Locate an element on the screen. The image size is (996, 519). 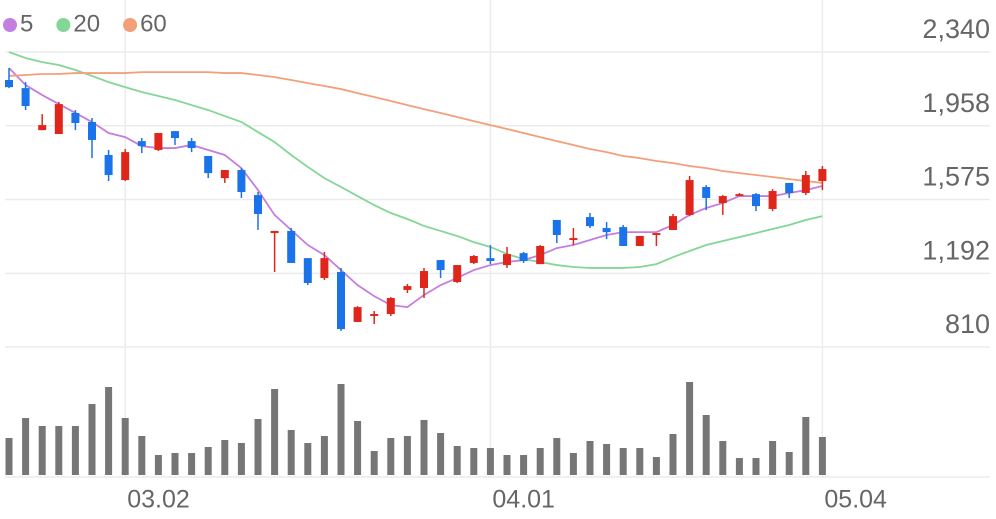
y-tick-label: 1,575 is located at coordinates (956, 177).